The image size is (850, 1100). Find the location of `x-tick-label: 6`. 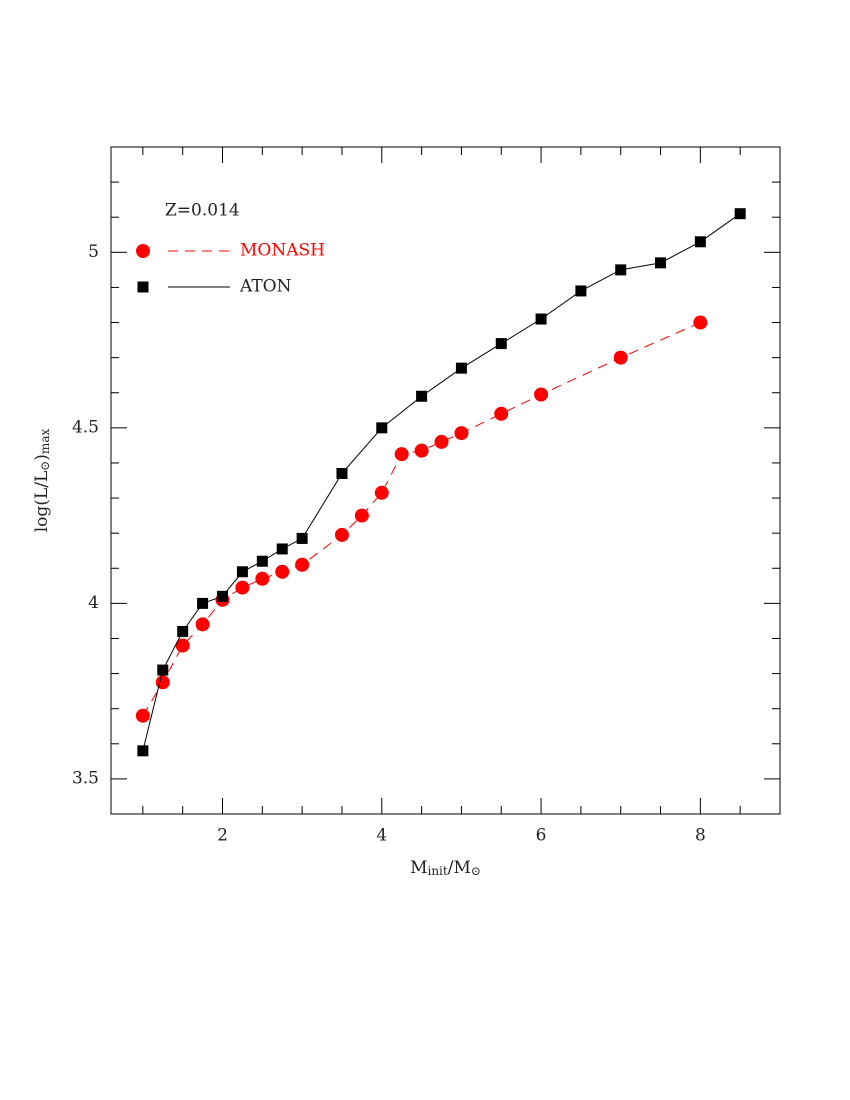

x-tick-label: 6 is located at coordinates (541, 836).